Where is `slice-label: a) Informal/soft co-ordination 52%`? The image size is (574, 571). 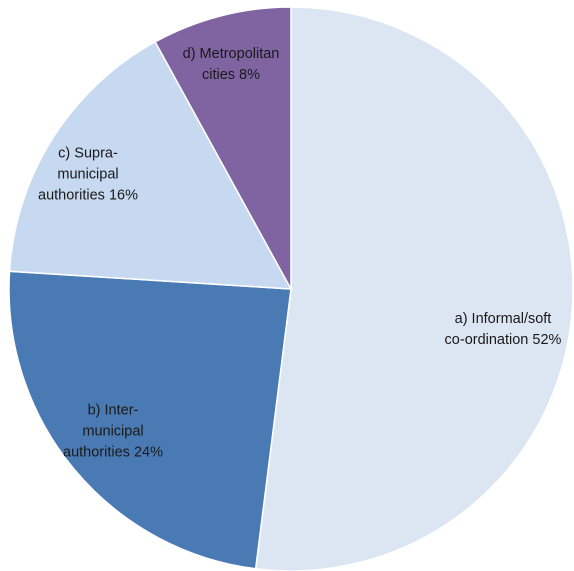
slice-label: a) Informal/soft co-ordination 52% is located at coordinates (503, 330).